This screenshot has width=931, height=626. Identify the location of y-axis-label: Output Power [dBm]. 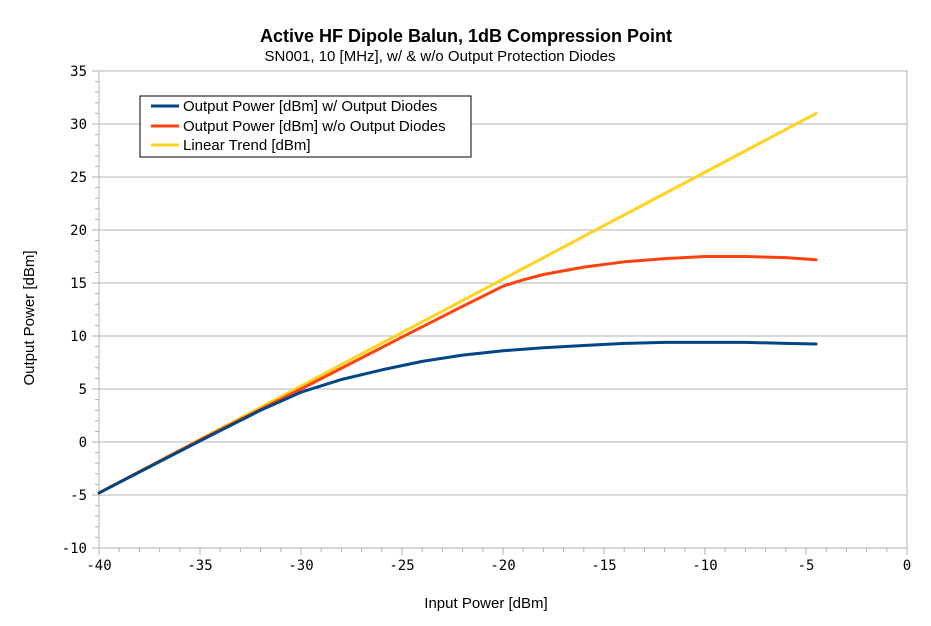
(29, 317).